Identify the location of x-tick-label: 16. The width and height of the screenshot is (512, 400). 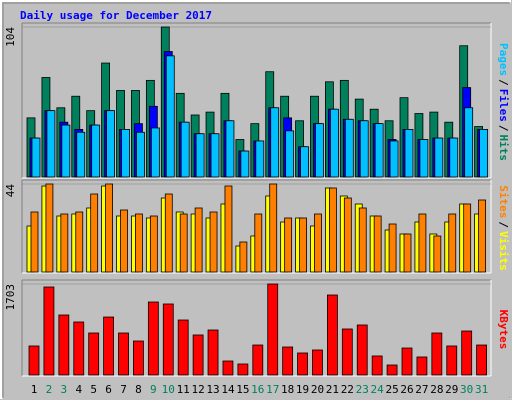
(257, 389).